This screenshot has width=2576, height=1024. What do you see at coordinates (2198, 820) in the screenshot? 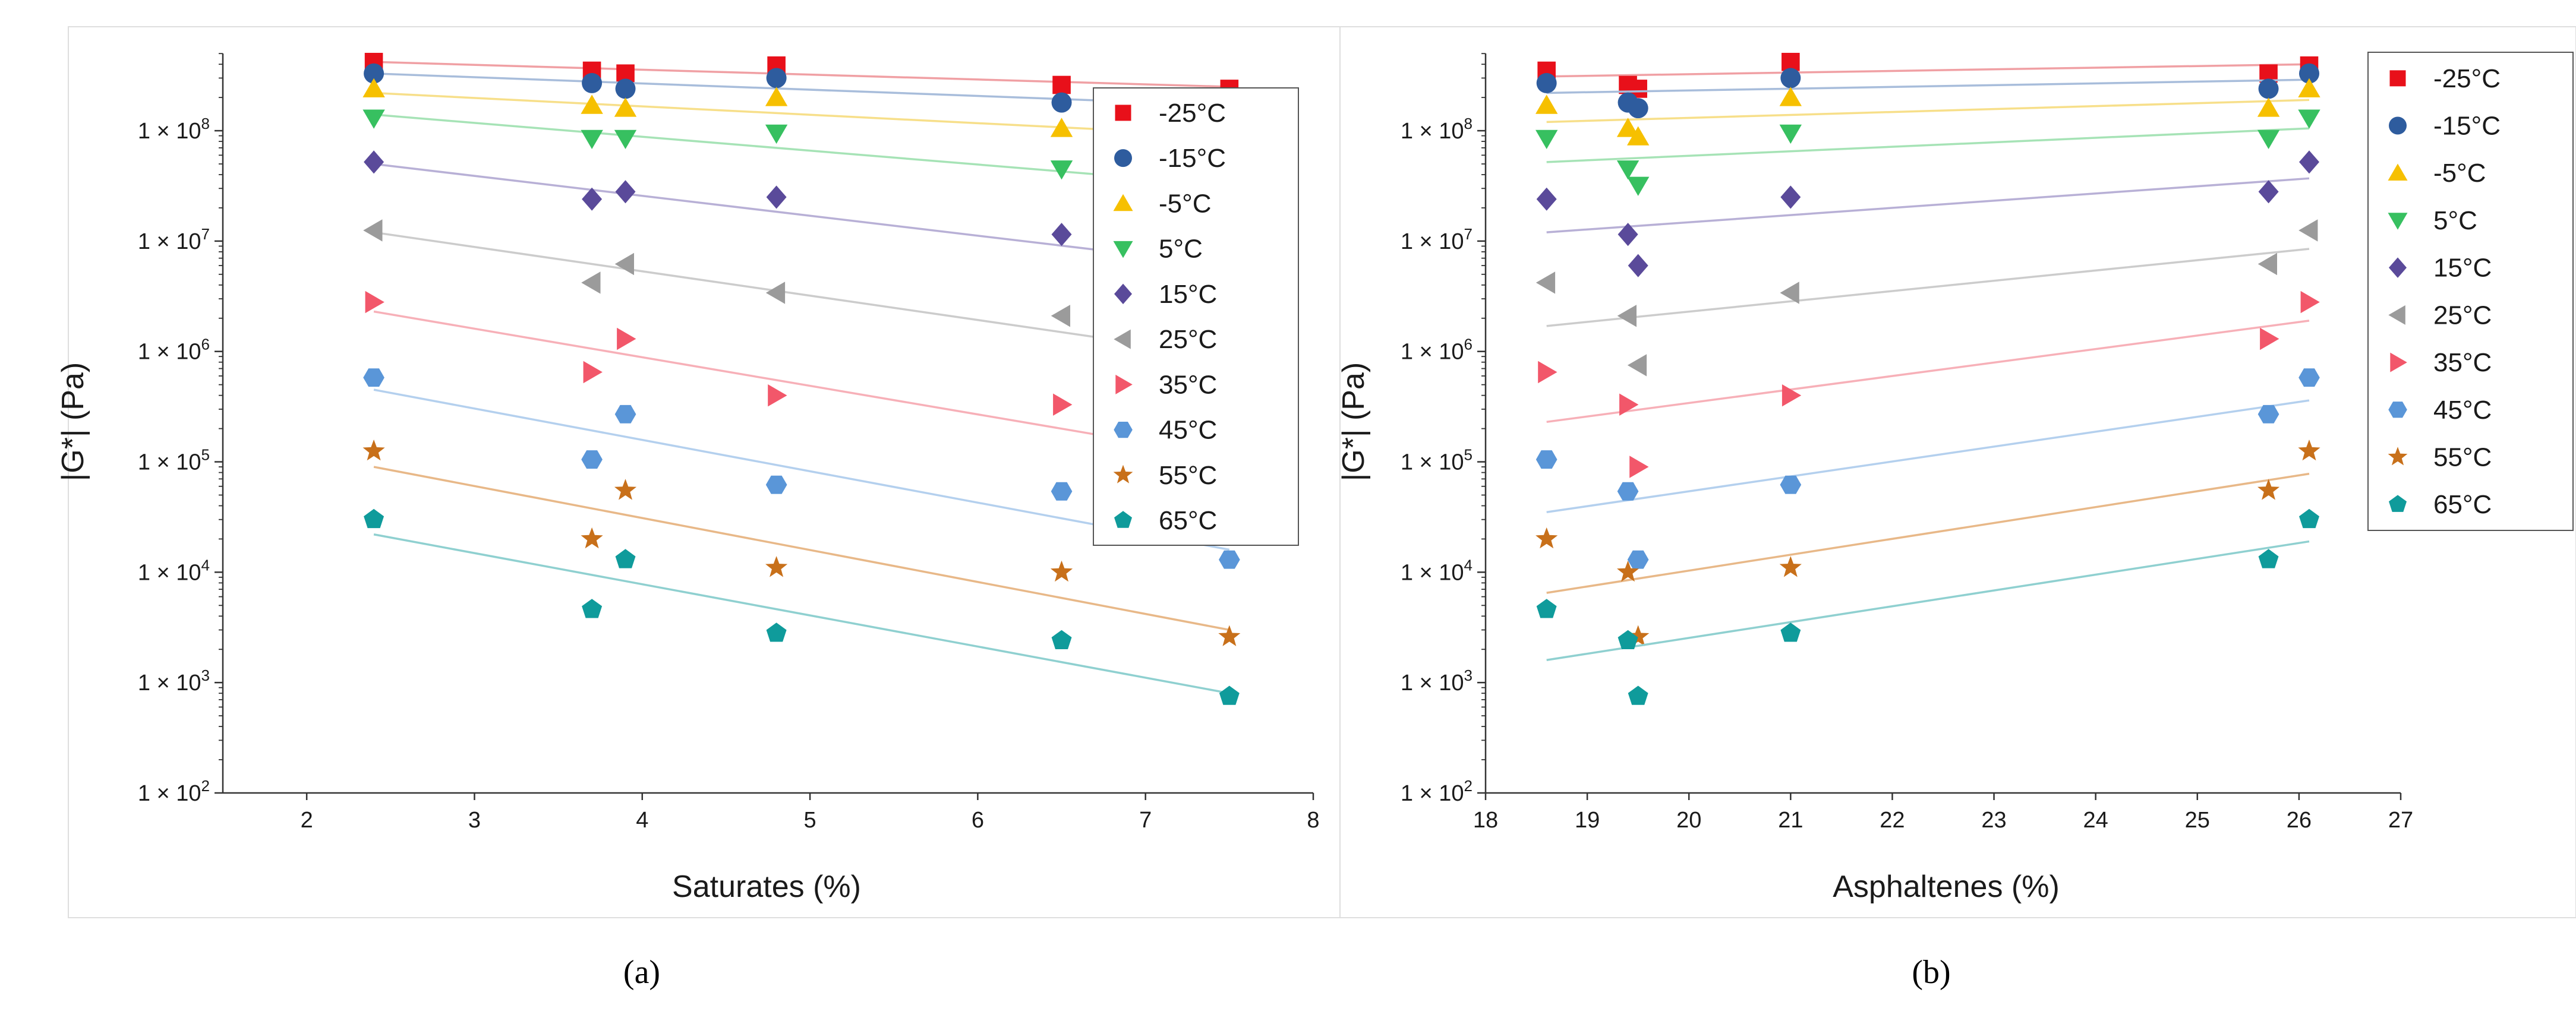
I see `x-tick-label: 25` at bounding box center [2198, 820].